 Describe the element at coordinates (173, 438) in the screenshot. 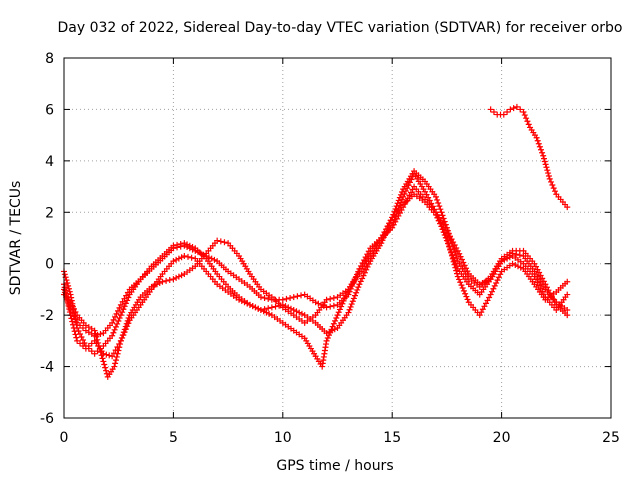

I see `x-tick-label: 5` at that location.